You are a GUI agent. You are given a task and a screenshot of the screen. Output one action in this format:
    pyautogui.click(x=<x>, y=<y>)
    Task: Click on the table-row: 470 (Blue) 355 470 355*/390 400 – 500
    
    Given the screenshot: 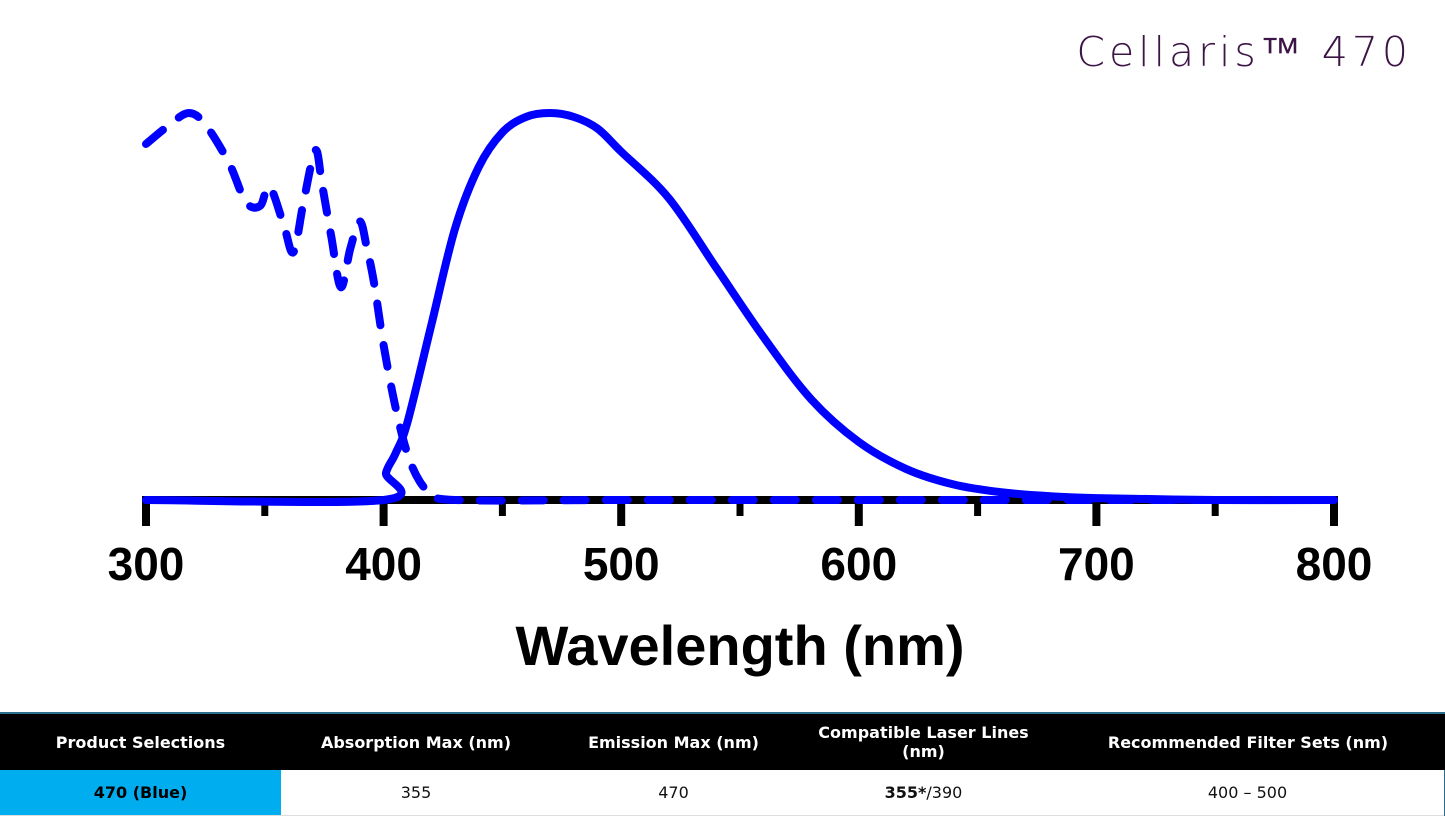 What is the action you would take?
    pyautogui.click(x=722, y=793)
    